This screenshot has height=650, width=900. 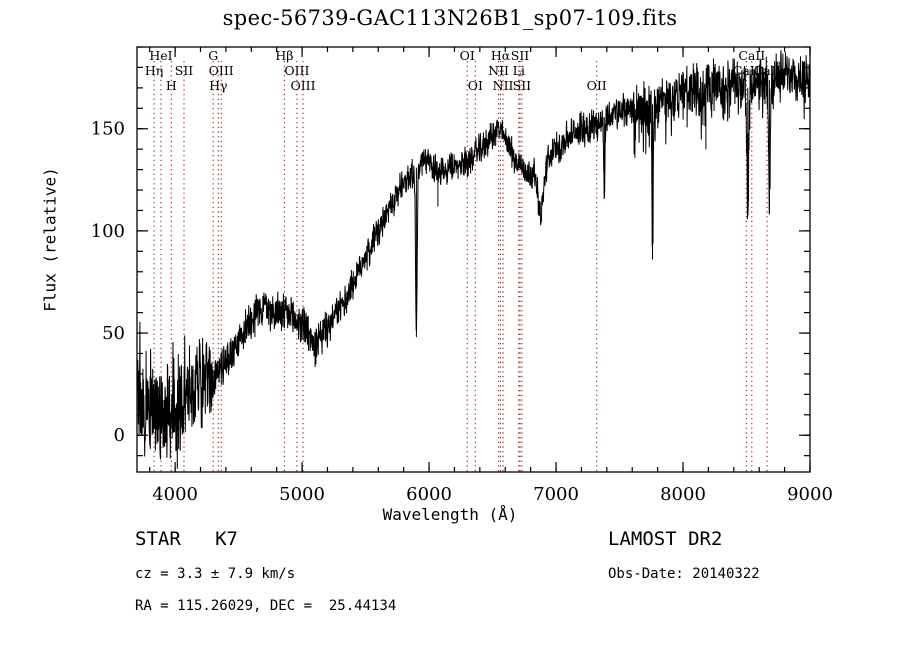 What do you see at coordinates (226, 539) in the screenshot?
I see `spectral-class: K7` at bounding box center [226, 539].